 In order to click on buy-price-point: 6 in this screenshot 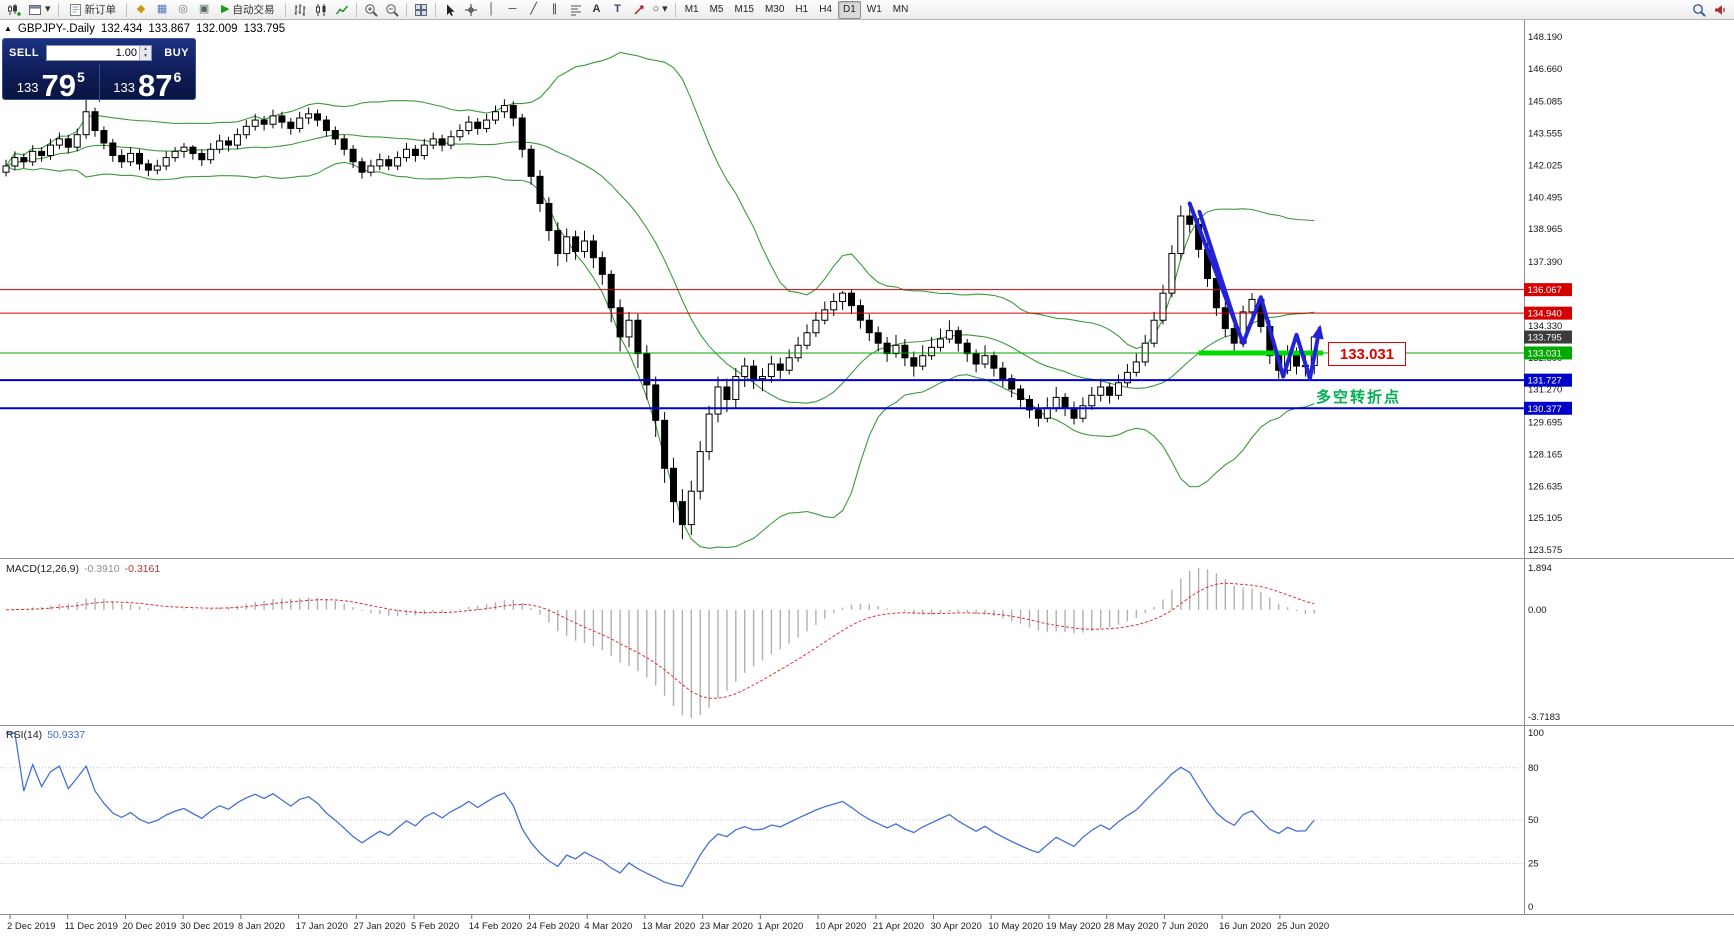, I will do `click(177, 77)`.